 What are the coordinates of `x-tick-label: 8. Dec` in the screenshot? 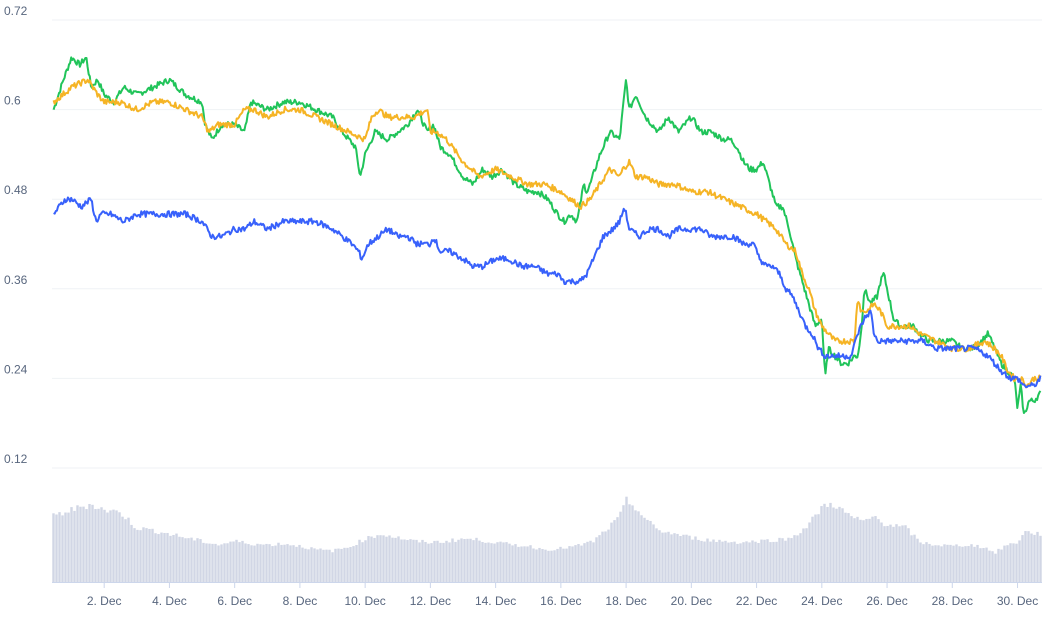 It's located at (300, 601).